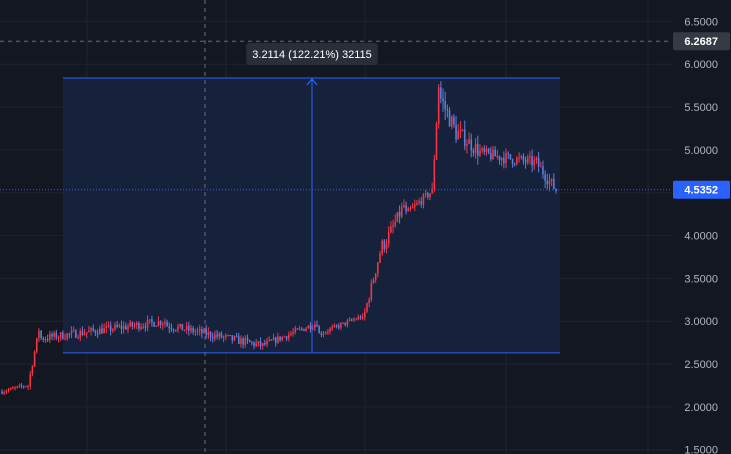 The image size is (731, 454). Describe the element at coordinates (701, 449) in the screenshot. I see `price-tick-label: 1.5000` at that location.